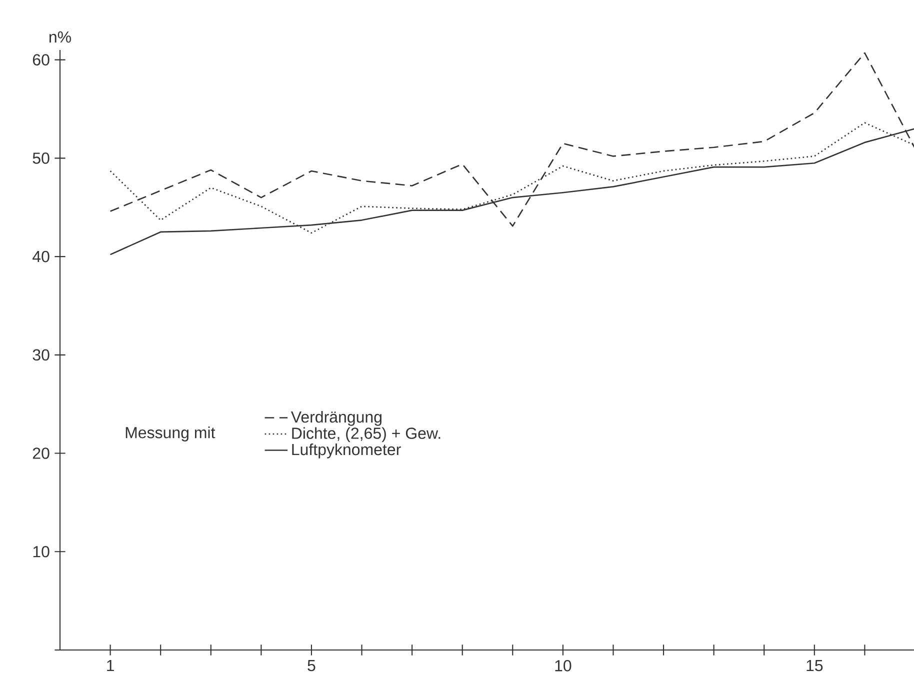 The width and height of the screenshot is (914, 695). What do you see at coordinates (346, 450) in the screenshot?
I see `legend-label: Luftpyknometer` at bounding box center [346, 450].